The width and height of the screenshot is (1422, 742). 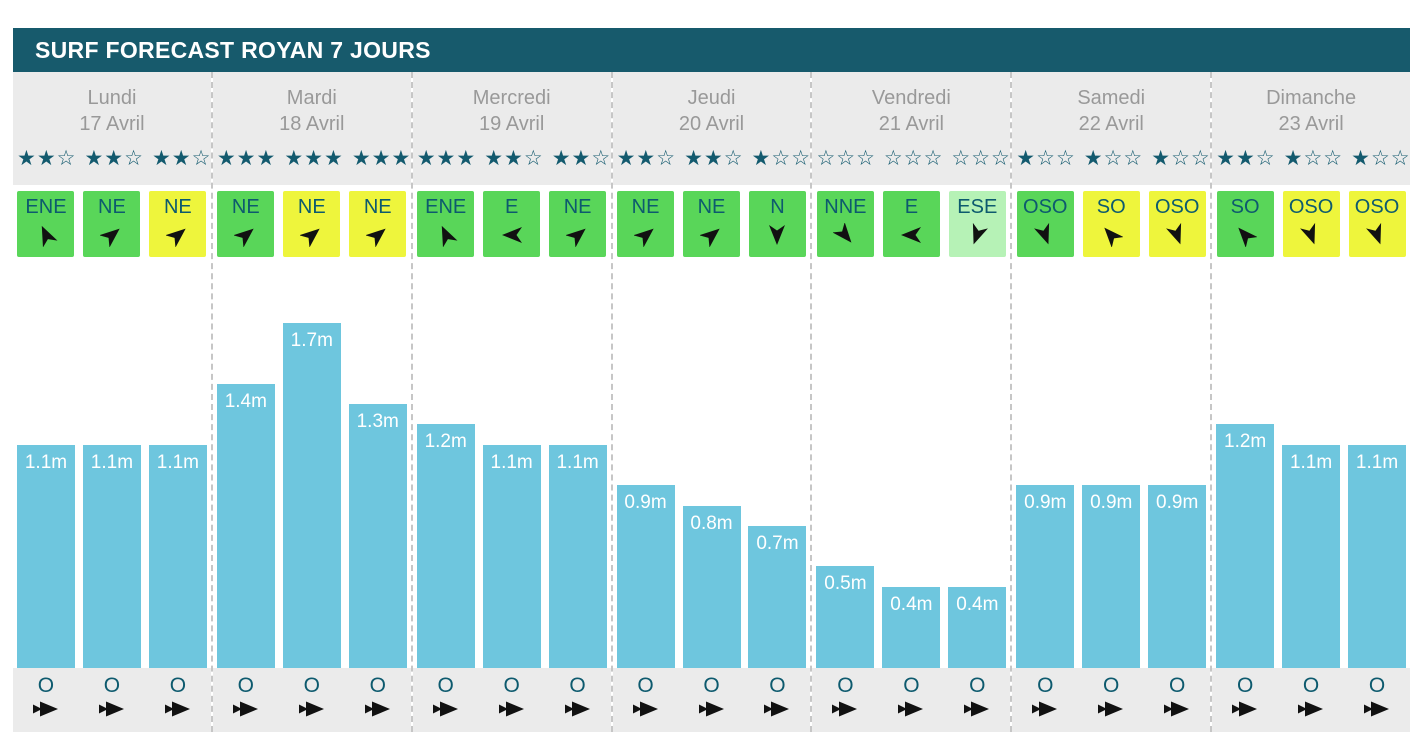 What do you see at coordinates (512, 158) in the screenshot?
I see `star-rating: ★★★ ★★☆ ★★☆` at bounding box center [512, 158].